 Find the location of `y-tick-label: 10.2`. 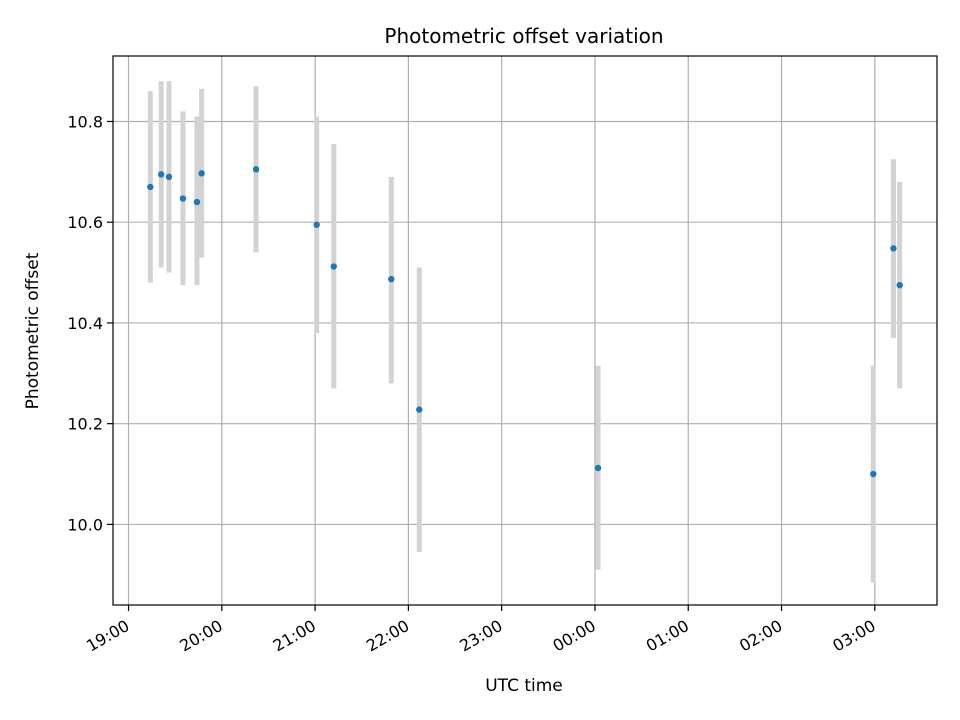

y-tick-label: 10.2 is located at coordinates (85, 424).